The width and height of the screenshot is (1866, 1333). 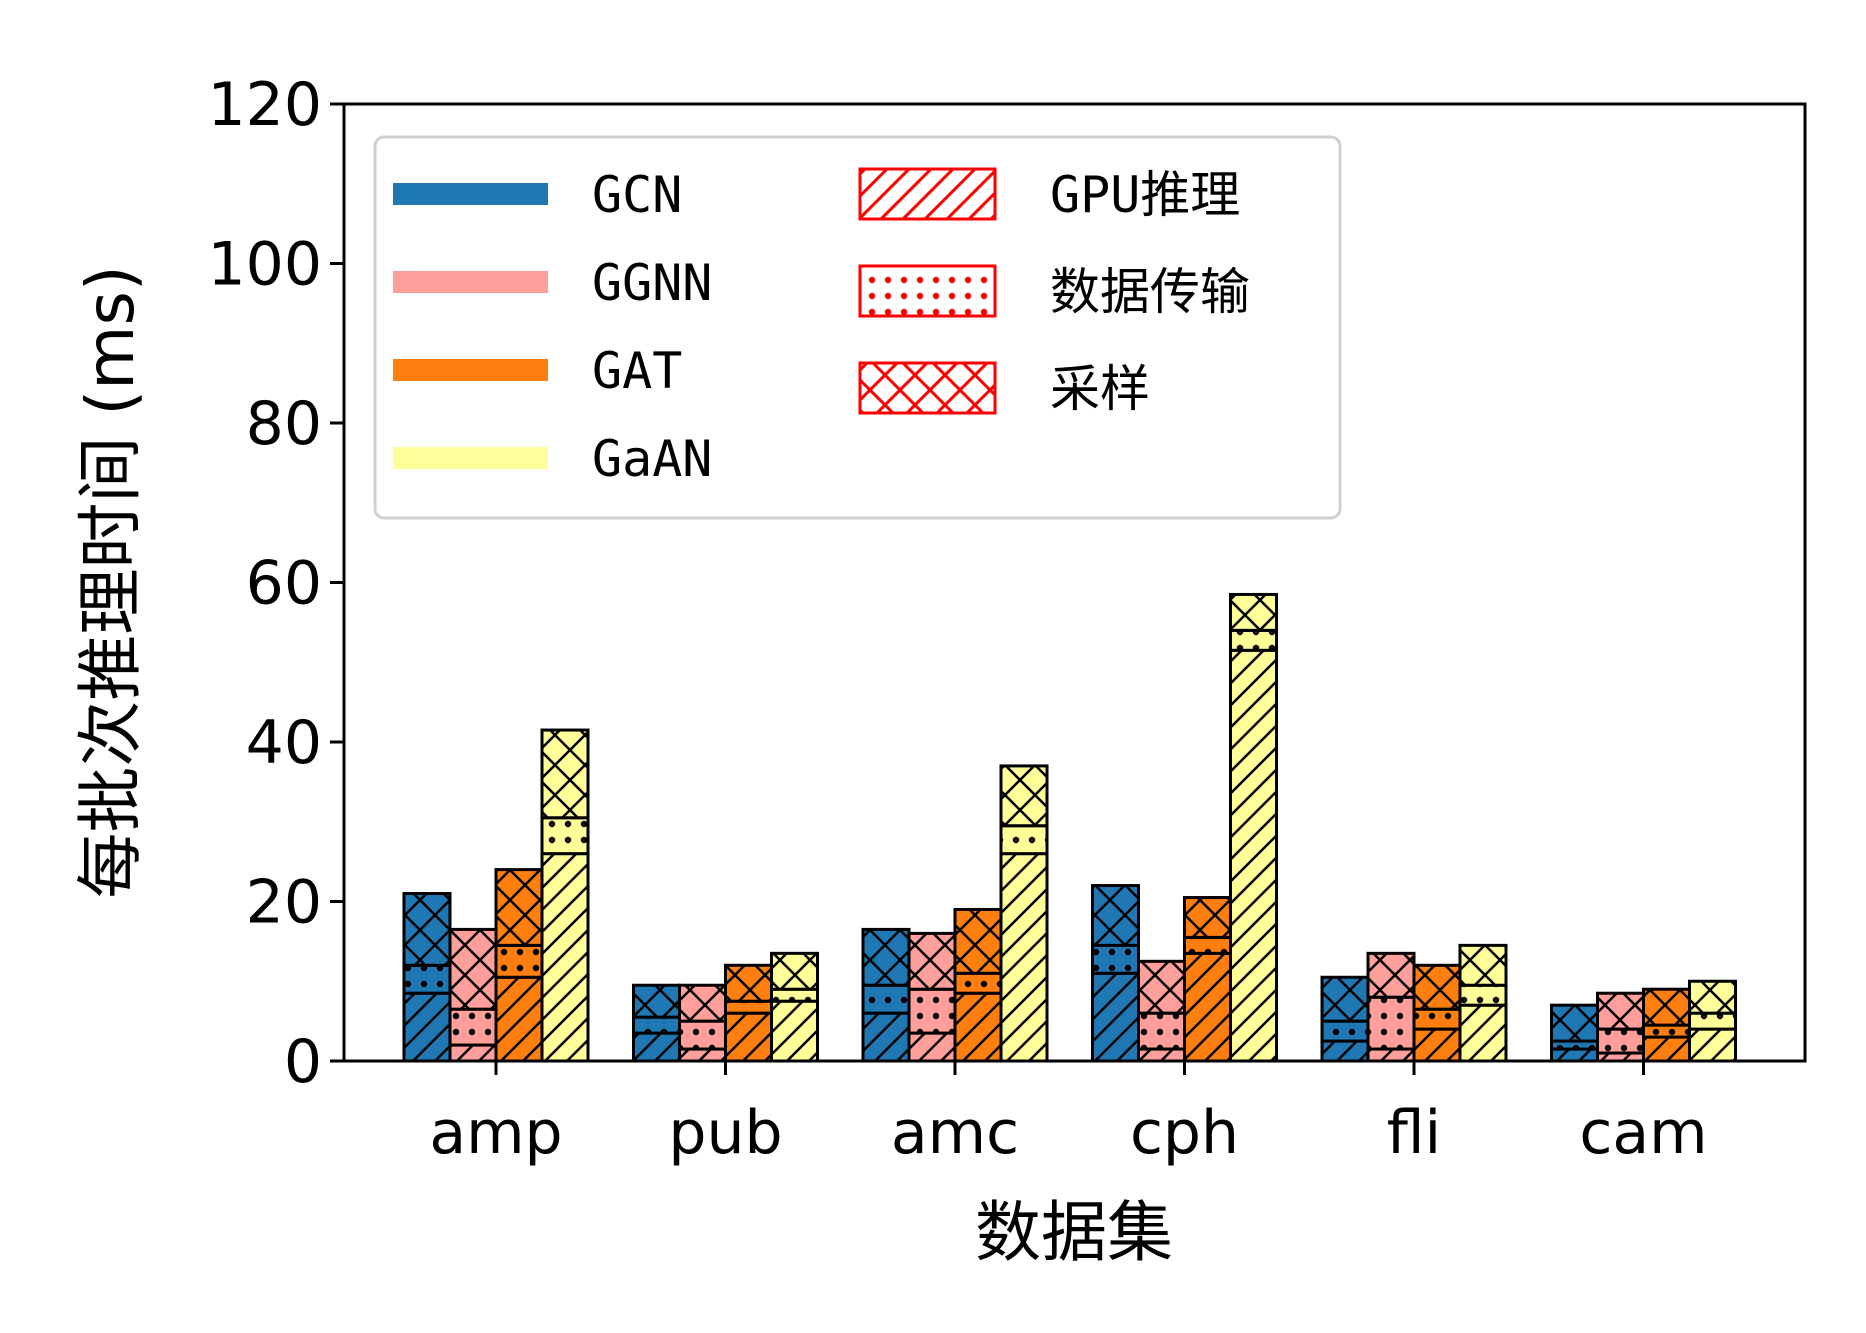 I want to click on bar-segment-ggnn-cam, so click(x=1620, y=1011).